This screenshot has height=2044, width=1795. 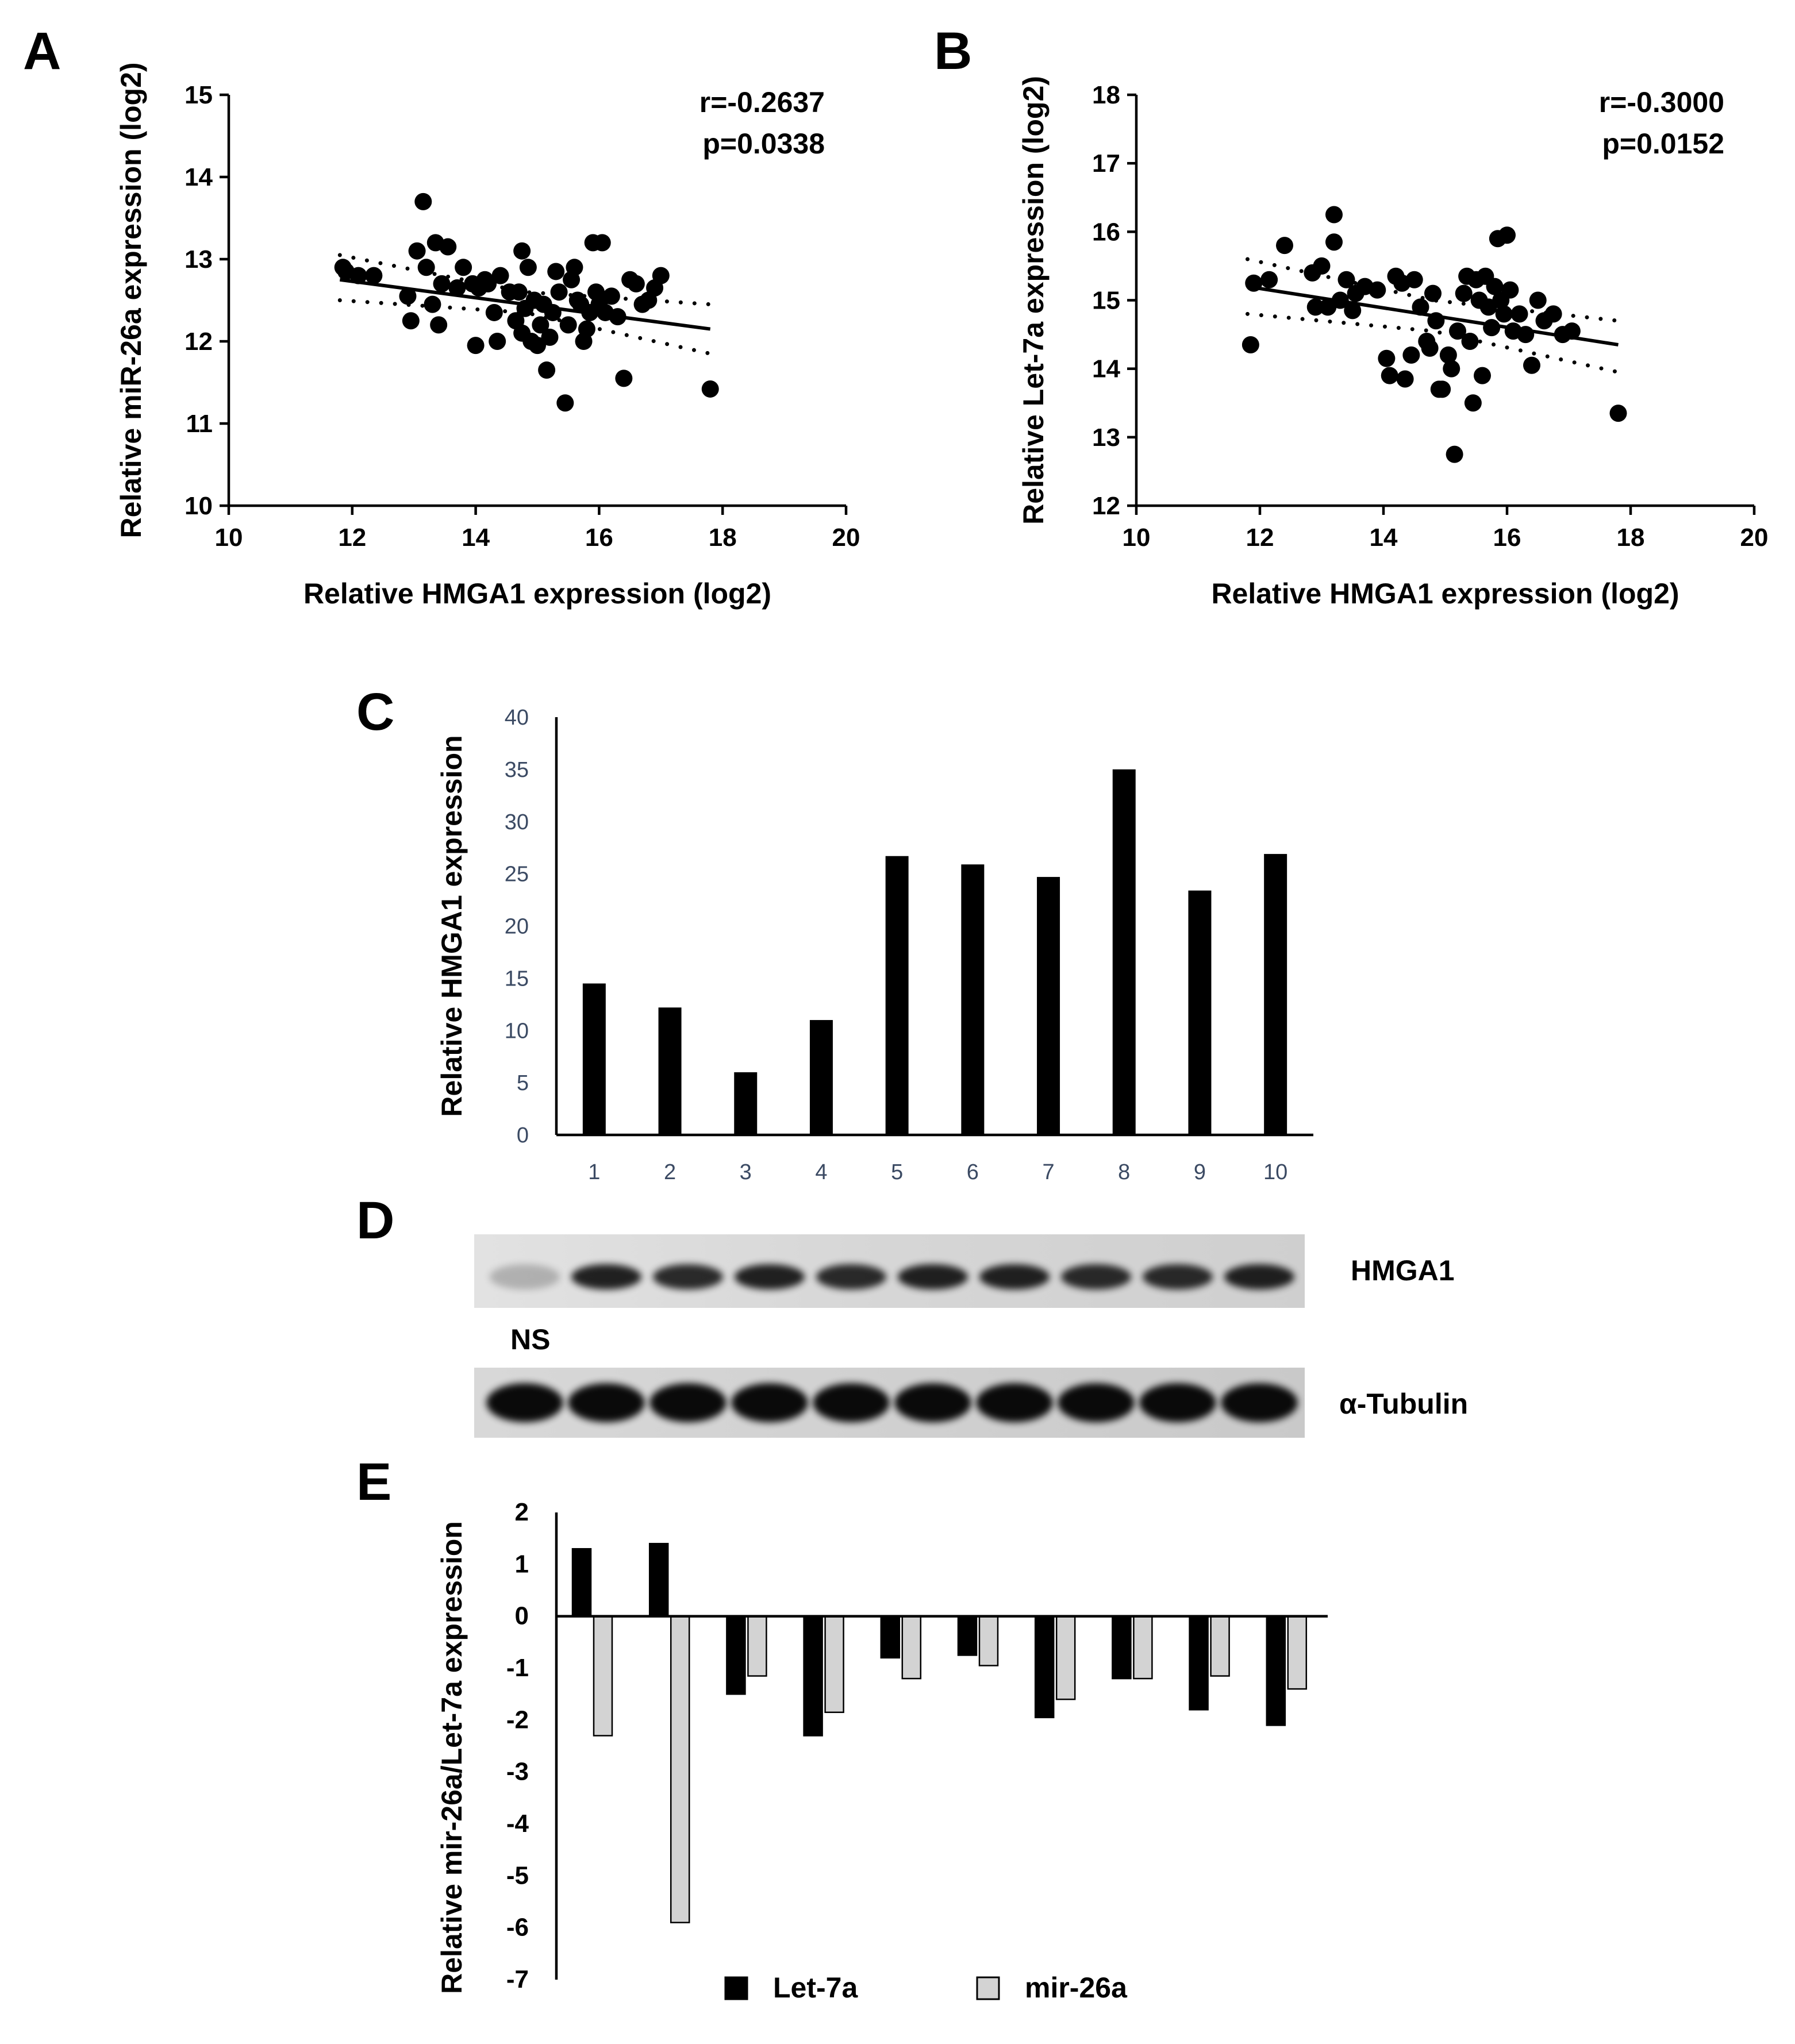 I want to click on stat-r-a: r=-0.2637, so click(x=762, y=102).